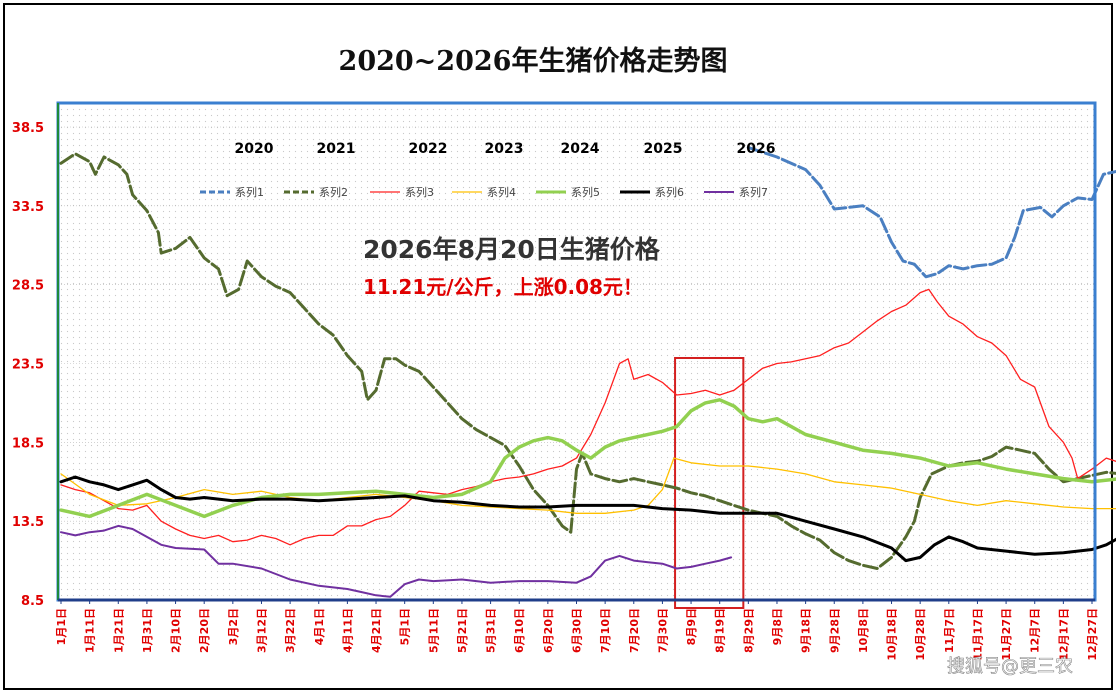 The height and width of the screenshot is (693, 1116). Describe the element at coordinates (336, 149) in the screenshot. I see `year-label: 2021` at that location.